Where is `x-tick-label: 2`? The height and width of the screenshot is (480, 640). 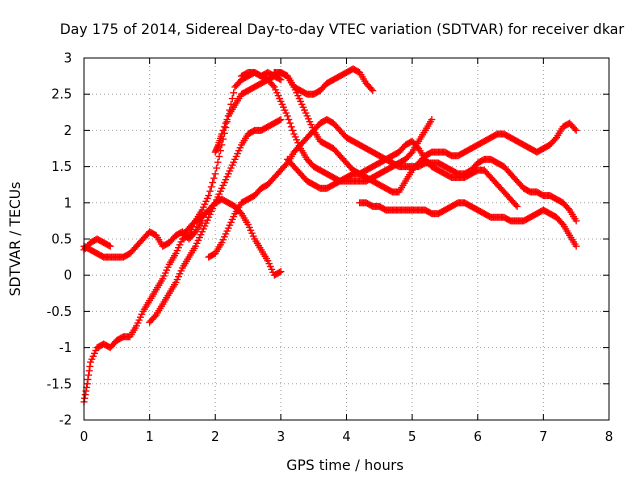
x-tick-label: 2 is located at coordinates (215, 437).